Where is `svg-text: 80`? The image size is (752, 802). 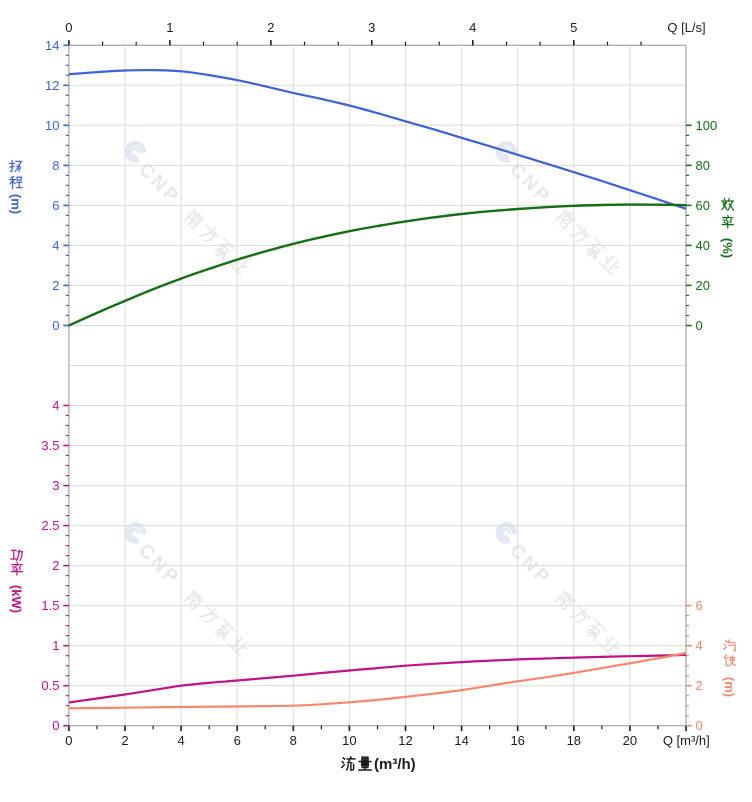 svg-text: 80 is located at coordinates (703, 165).